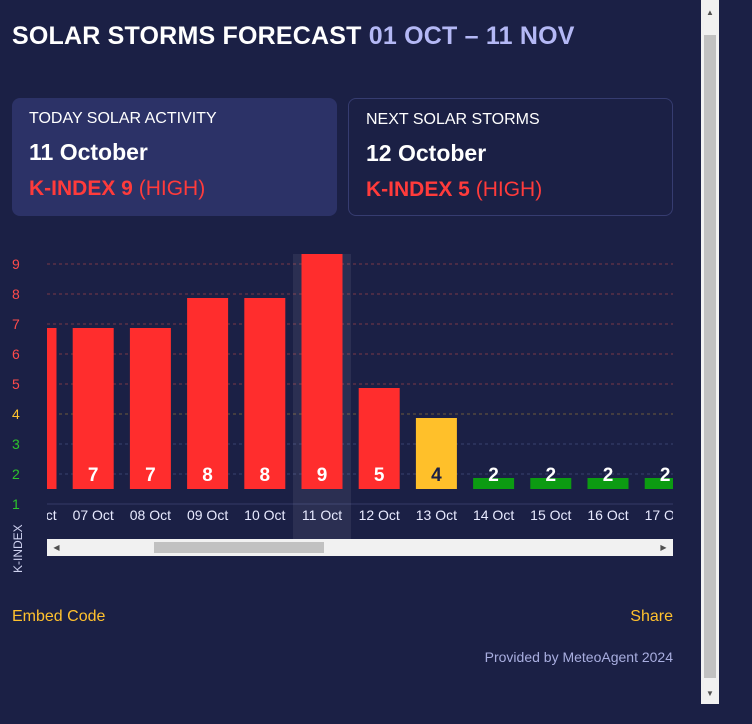 The image size is (752, 724). What do you see at coordinates (436, 453) in the screenshot?
I see `bar-13-oct` at bounding box center [436, 453].